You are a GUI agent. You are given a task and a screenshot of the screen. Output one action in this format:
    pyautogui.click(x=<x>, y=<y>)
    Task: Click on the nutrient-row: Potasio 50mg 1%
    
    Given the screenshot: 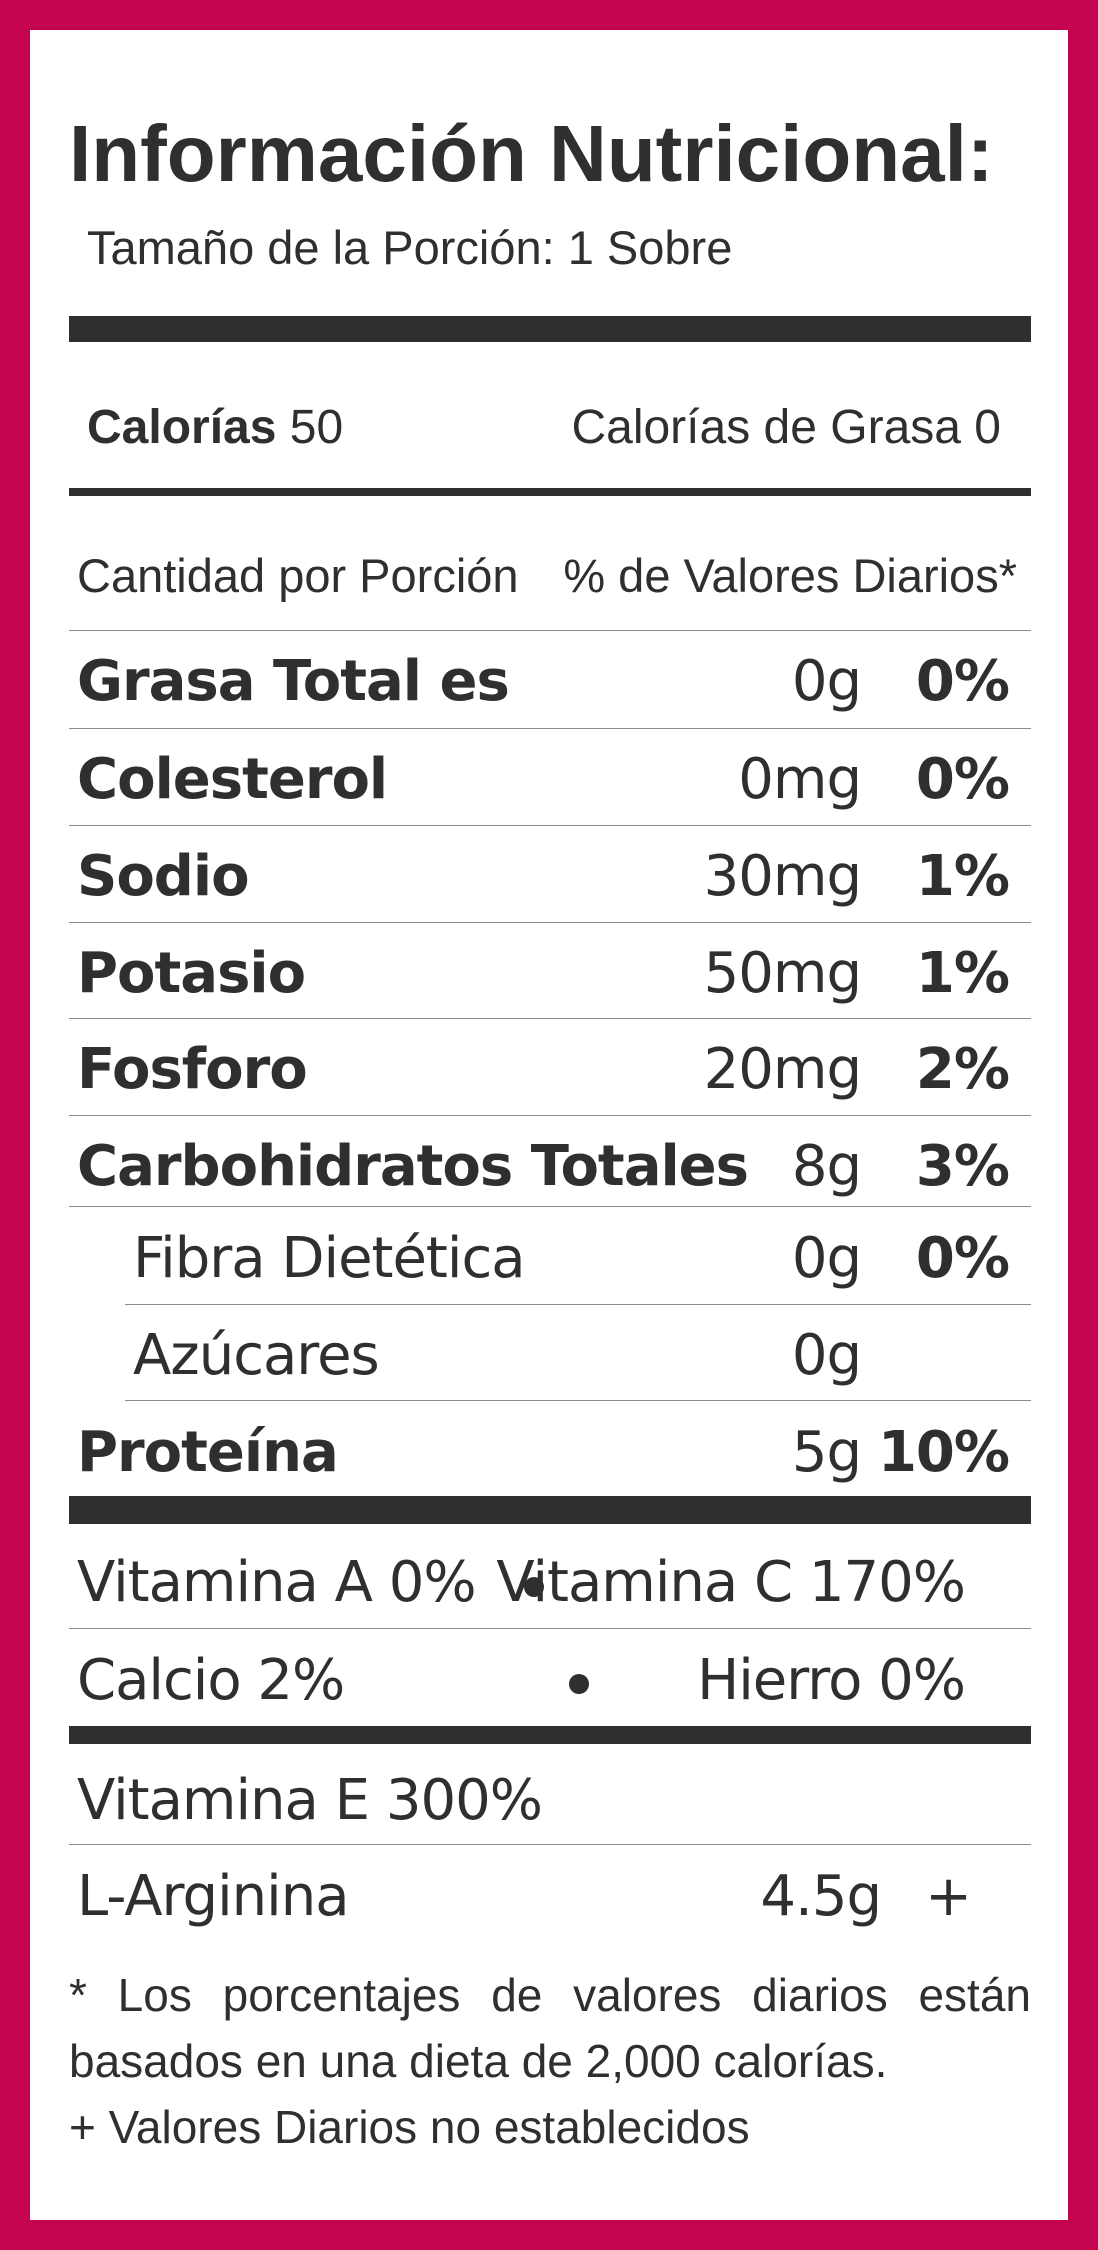 What is the action you would take?
    pyautogui.click(x=550, y=971)
    